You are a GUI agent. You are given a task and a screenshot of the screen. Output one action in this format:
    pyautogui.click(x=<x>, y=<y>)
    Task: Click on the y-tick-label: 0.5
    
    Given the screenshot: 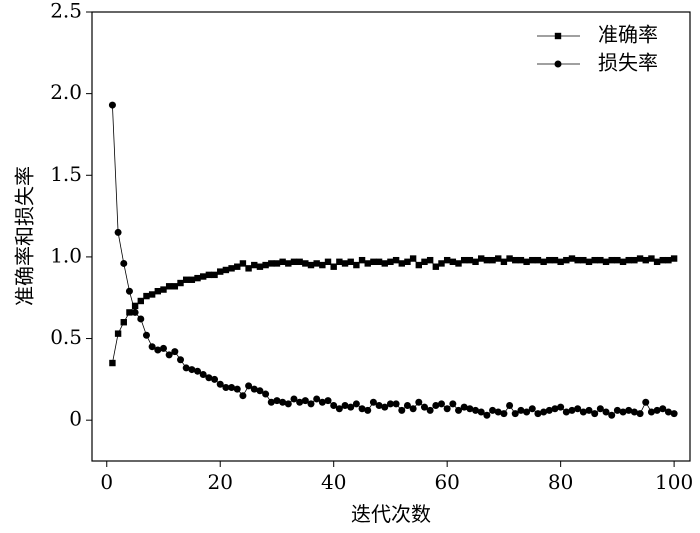 What is the action you would take?
    pyautogui.click(x=66, y=337)
    